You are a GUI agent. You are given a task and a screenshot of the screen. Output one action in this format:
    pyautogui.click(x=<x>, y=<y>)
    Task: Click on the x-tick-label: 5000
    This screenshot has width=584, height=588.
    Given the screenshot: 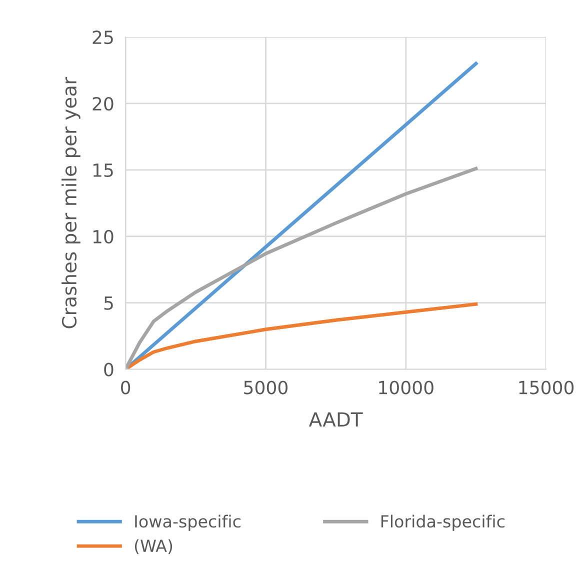 What is the action you would take?
    pyautogui.click(x=266, y=387)
    